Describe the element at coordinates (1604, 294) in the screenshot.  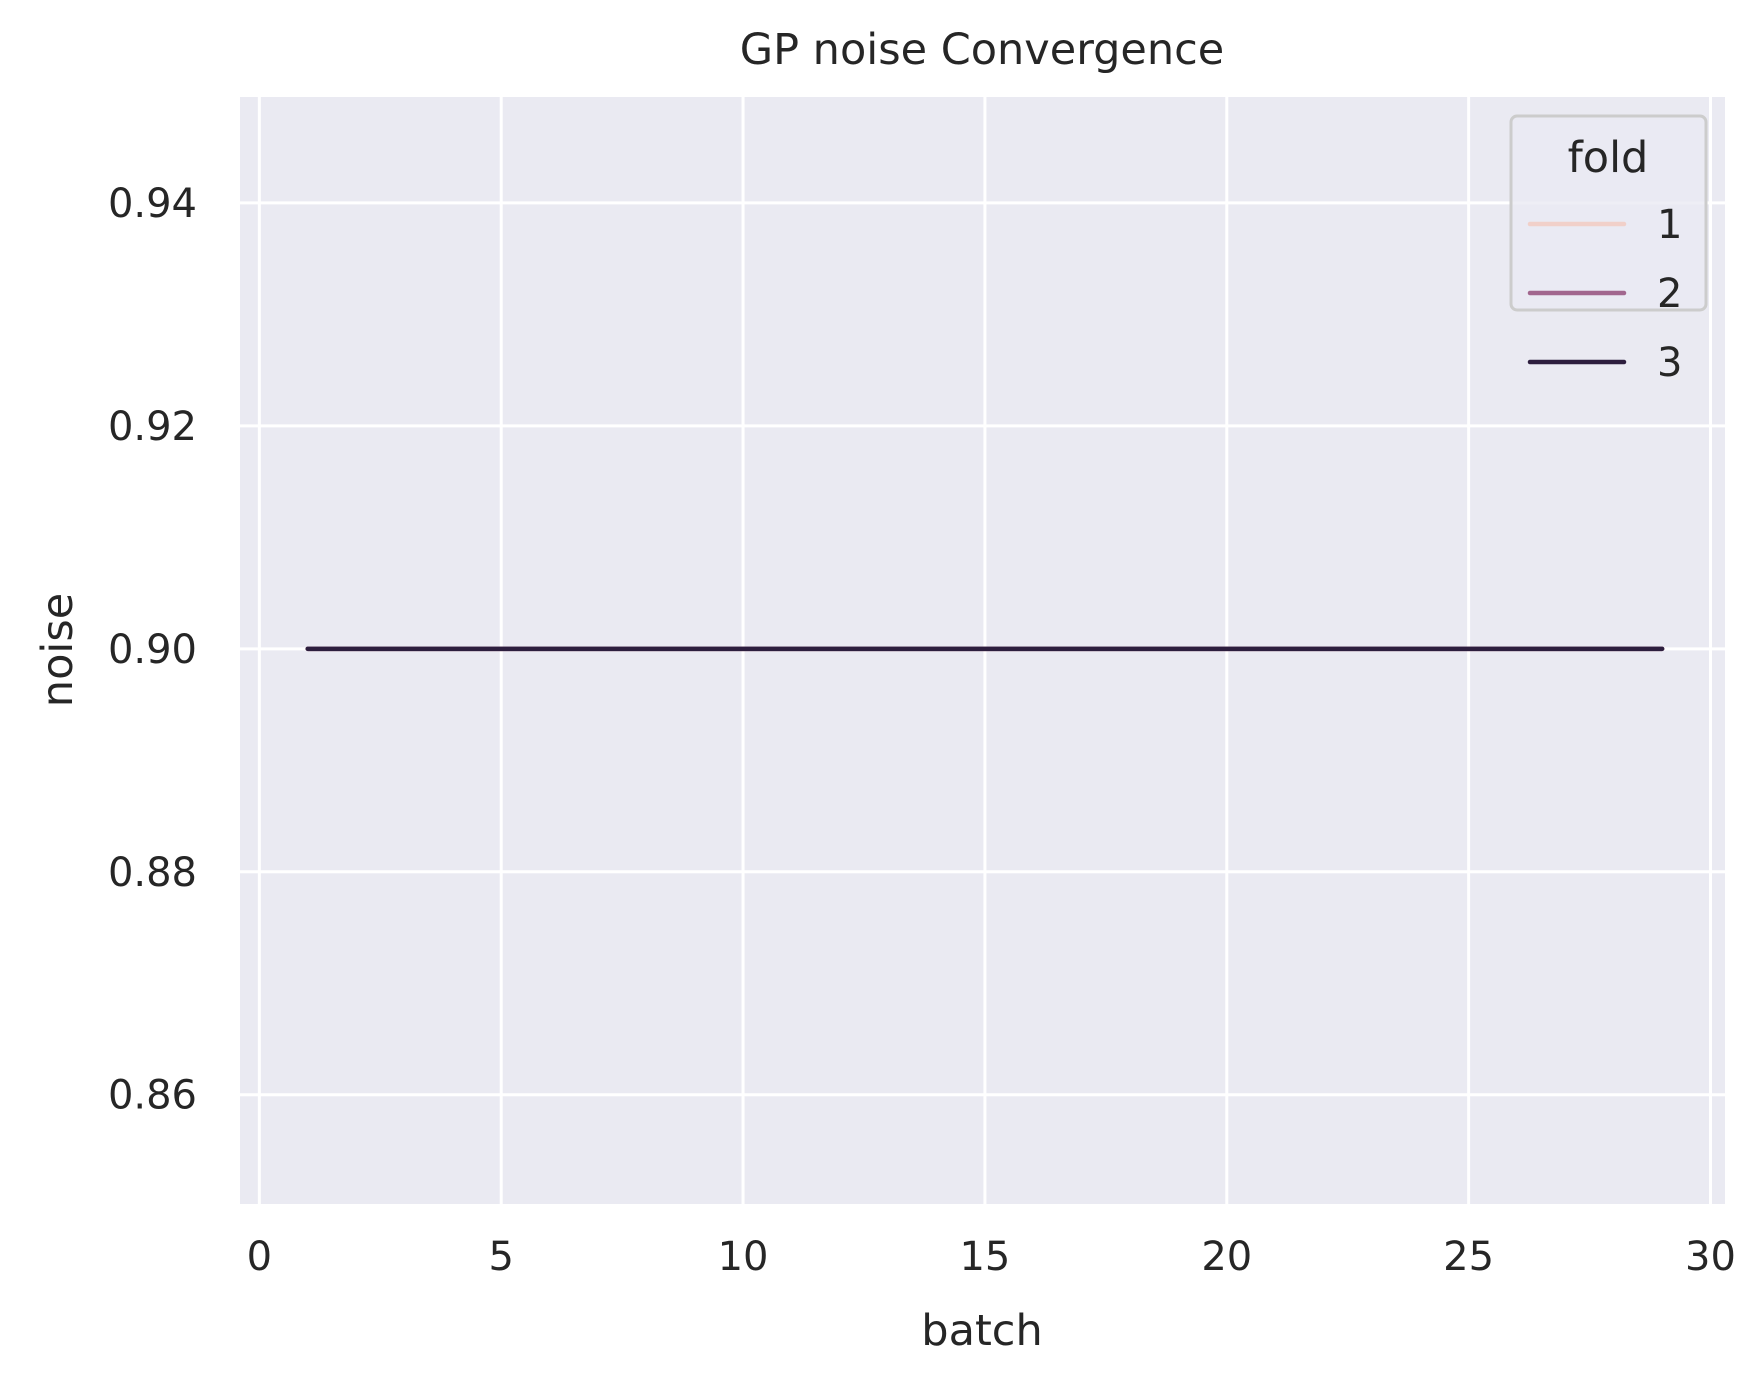
I see `legend-entries: 1 2 3` at that location.